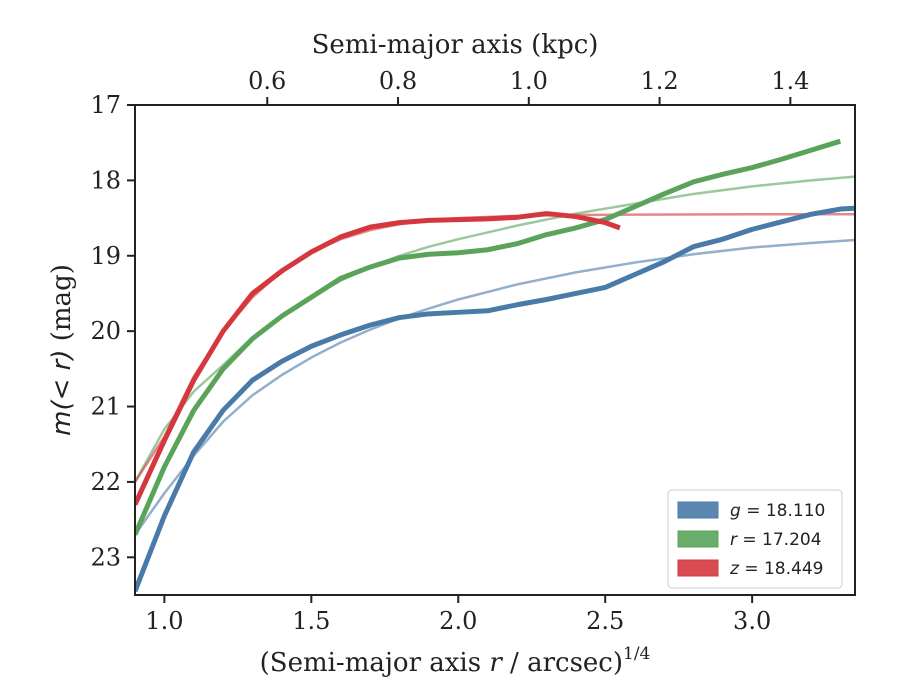 The height and width of the screenshot is (700, 900). What do you see at coordinates (105, 180) in the screenshot?
I see `y-tick-label: 18` at bounding box center [105, 180].